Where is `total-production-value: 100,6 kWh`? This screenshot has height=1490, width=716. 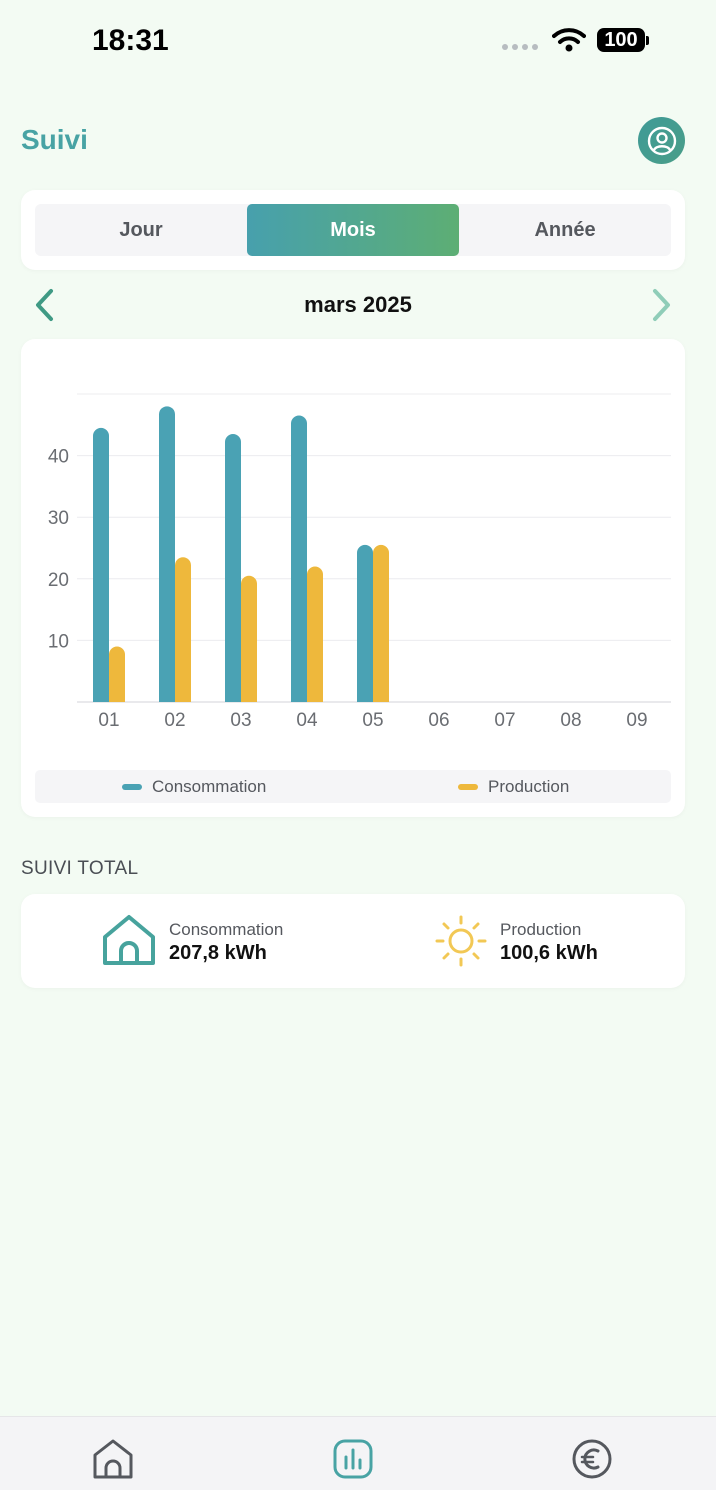 total-production-value: 100,6 kWh is located at coordinates (549, 953).